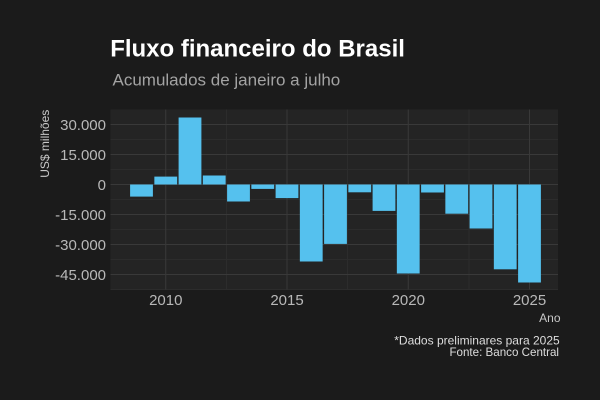  Describe the element at coordinates (257, 49) in the screenshot. I see `svg-text: Fluxo financeiro do Brasil` at that location.